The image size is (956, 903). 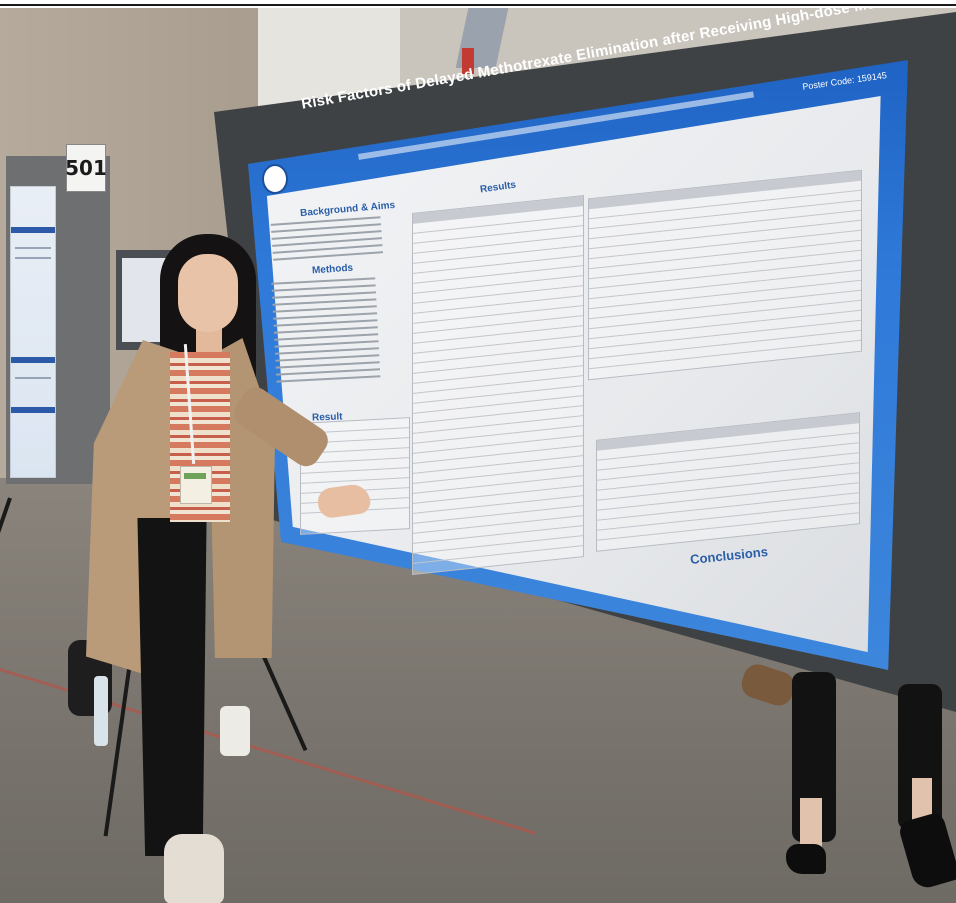 I want to click on water-bottle, so click(x=101, y=711).